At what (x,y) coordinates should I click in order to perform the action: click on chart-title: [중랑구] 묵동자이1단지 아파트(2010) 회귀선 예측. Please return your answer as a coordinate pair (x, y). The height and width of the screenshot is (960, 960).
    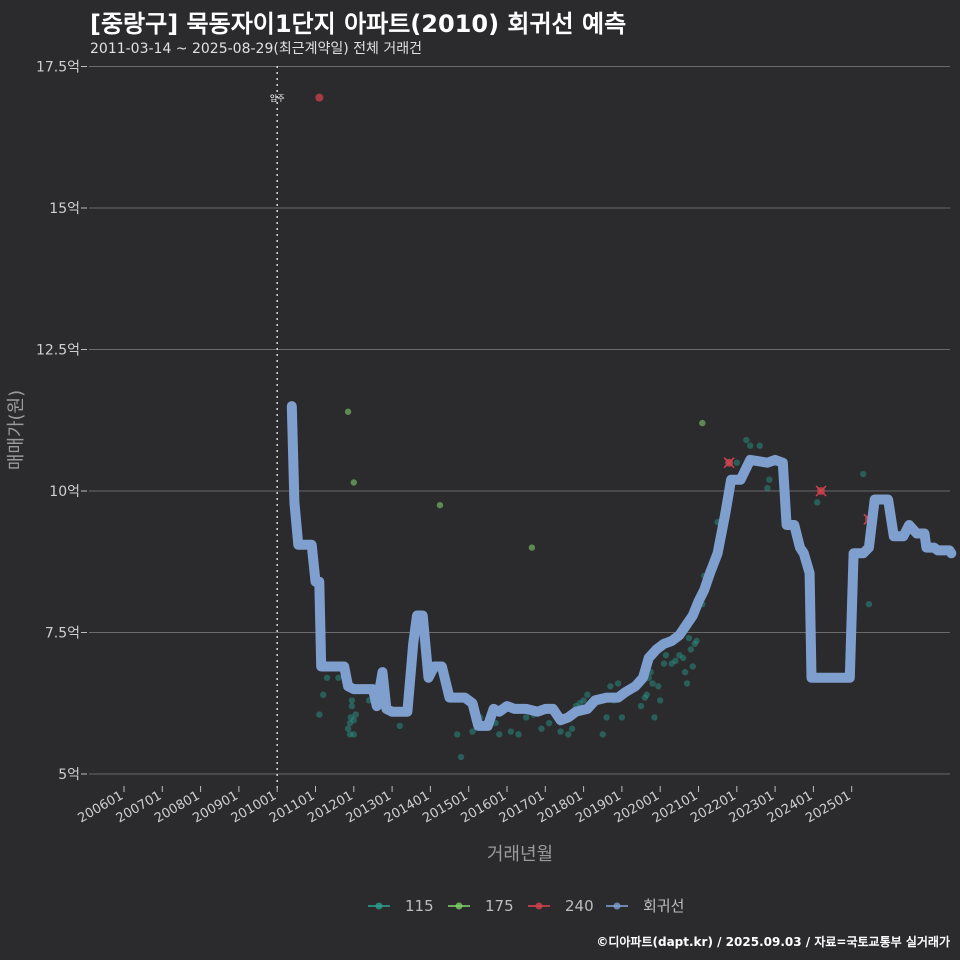
    Looking at the image, I should click on (358, 24).